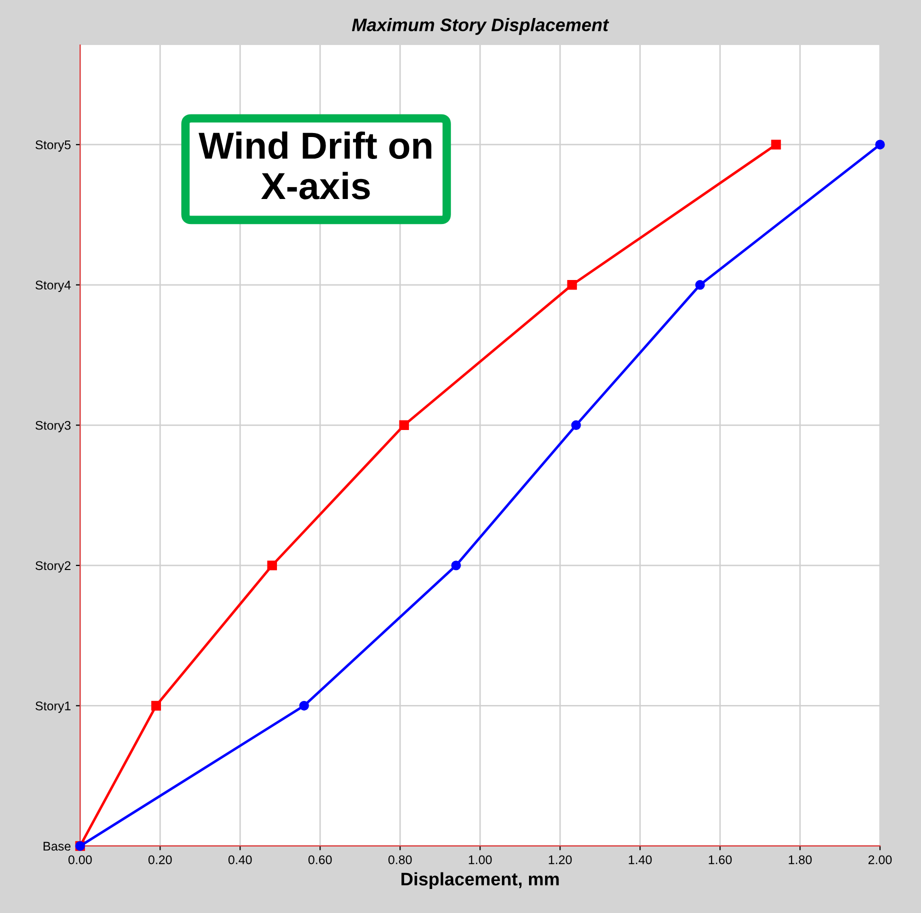 This screenshot has width=921, height=913. I want to click on y-tick-label: Story5, so click(53, 146).